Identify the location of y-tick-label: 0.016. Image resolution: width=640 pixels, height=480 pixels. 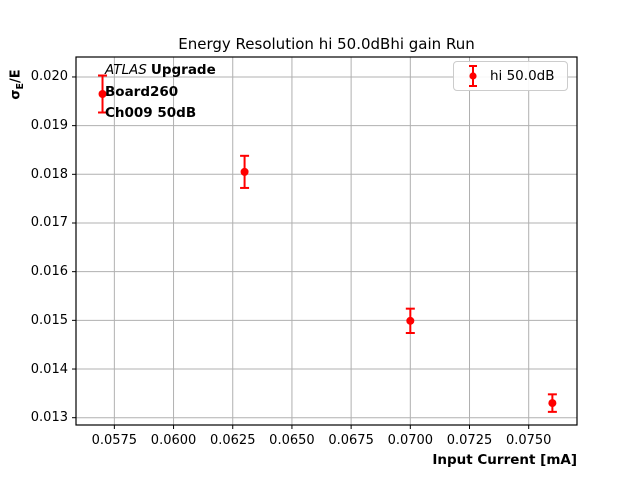
(49, 272).